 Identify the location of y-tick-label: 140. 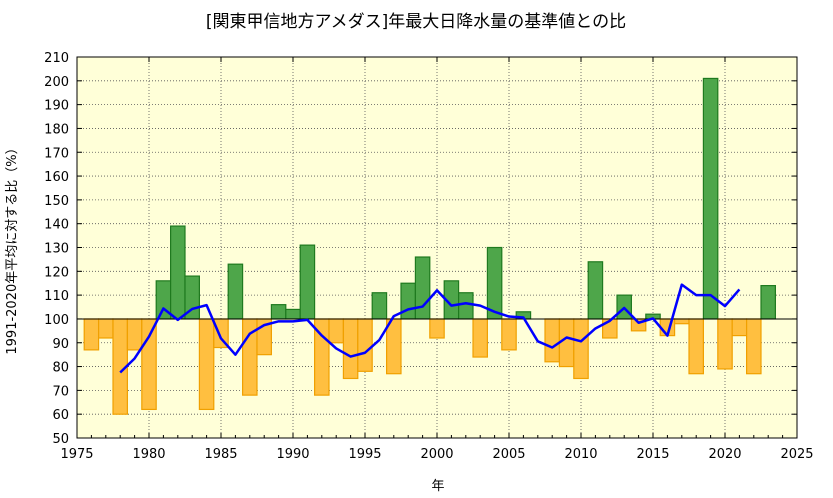
(56, 225).